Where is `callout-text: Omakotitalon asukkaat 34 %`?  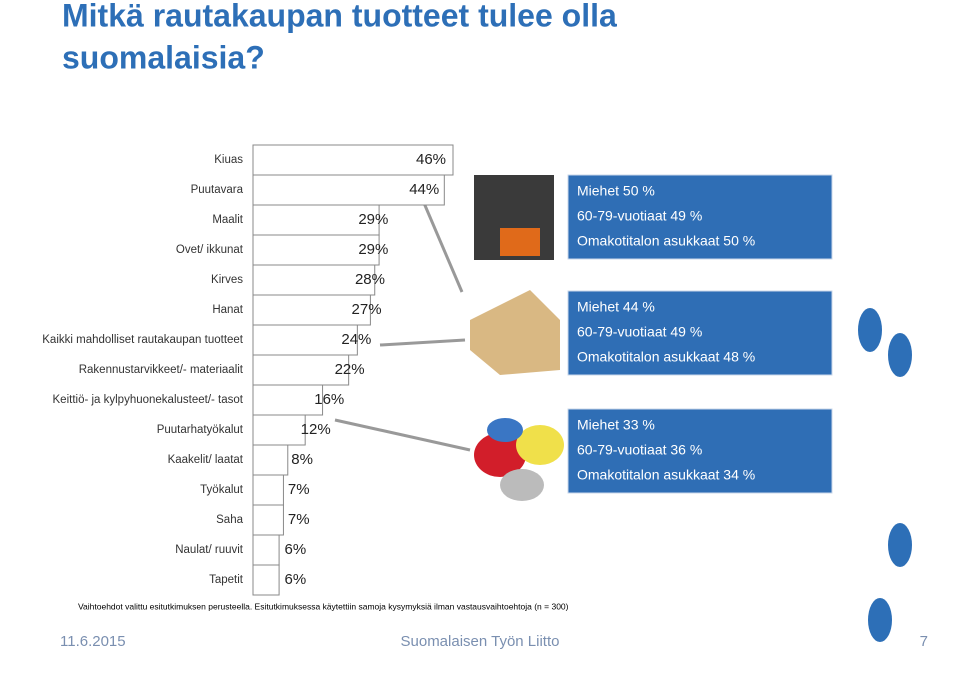
callout-text: Omakotitalon asukkaat 34 % is located at coordinates (666, 475).